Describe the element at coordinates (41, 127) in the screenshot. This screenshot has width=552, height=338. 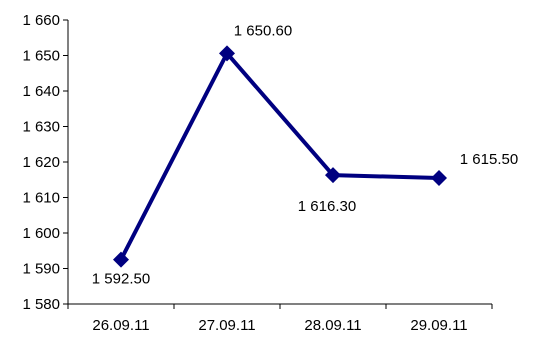
I see `y-tick-label: 1 630` at that location.